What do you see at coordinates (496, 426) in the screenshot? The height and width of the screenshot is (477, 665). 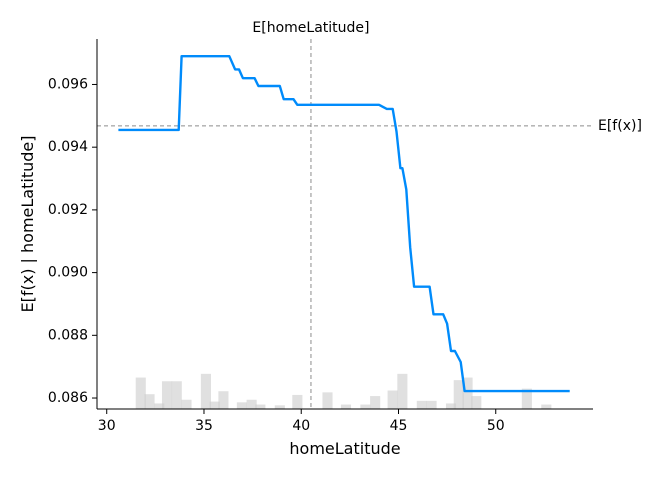 I see `x-tick-label: 50` at bounding box center [496, 426].